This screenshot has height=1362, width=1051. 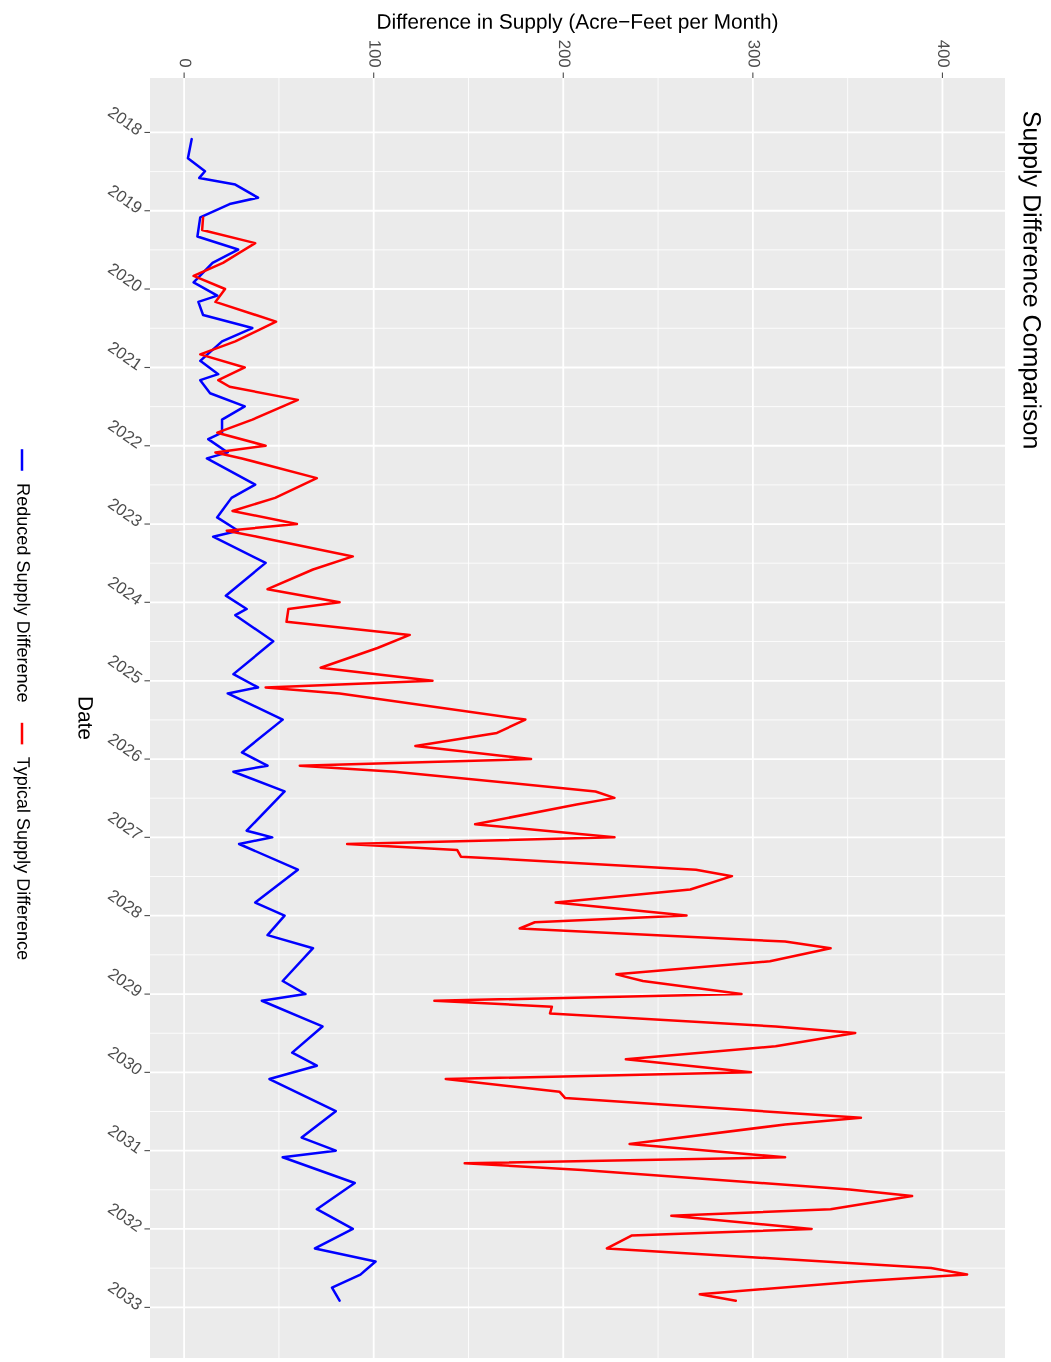 What do you see at coordinates (578, 23) in the screenshot?
I see `x-axis-title: Difference in Supply (Acre−Feet per Month)` at bounding box center [578, 23].